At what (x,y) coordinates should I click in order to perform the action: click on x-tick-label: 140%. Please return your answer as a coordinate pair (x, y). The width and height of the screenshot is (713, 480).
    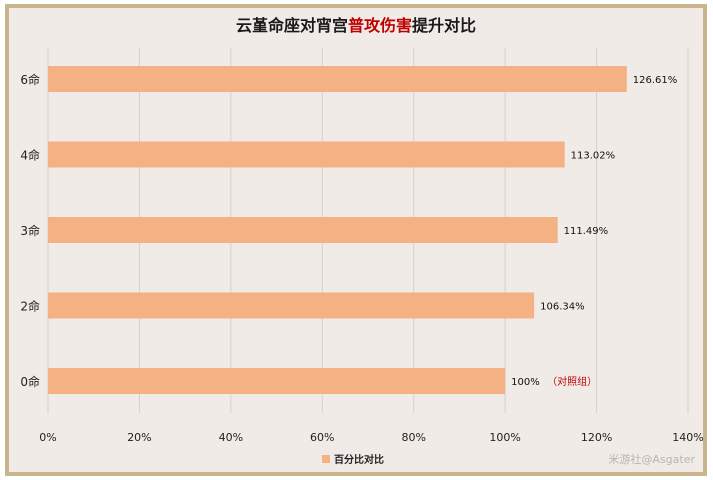
    Looking at the image, I should click on (687, 437).